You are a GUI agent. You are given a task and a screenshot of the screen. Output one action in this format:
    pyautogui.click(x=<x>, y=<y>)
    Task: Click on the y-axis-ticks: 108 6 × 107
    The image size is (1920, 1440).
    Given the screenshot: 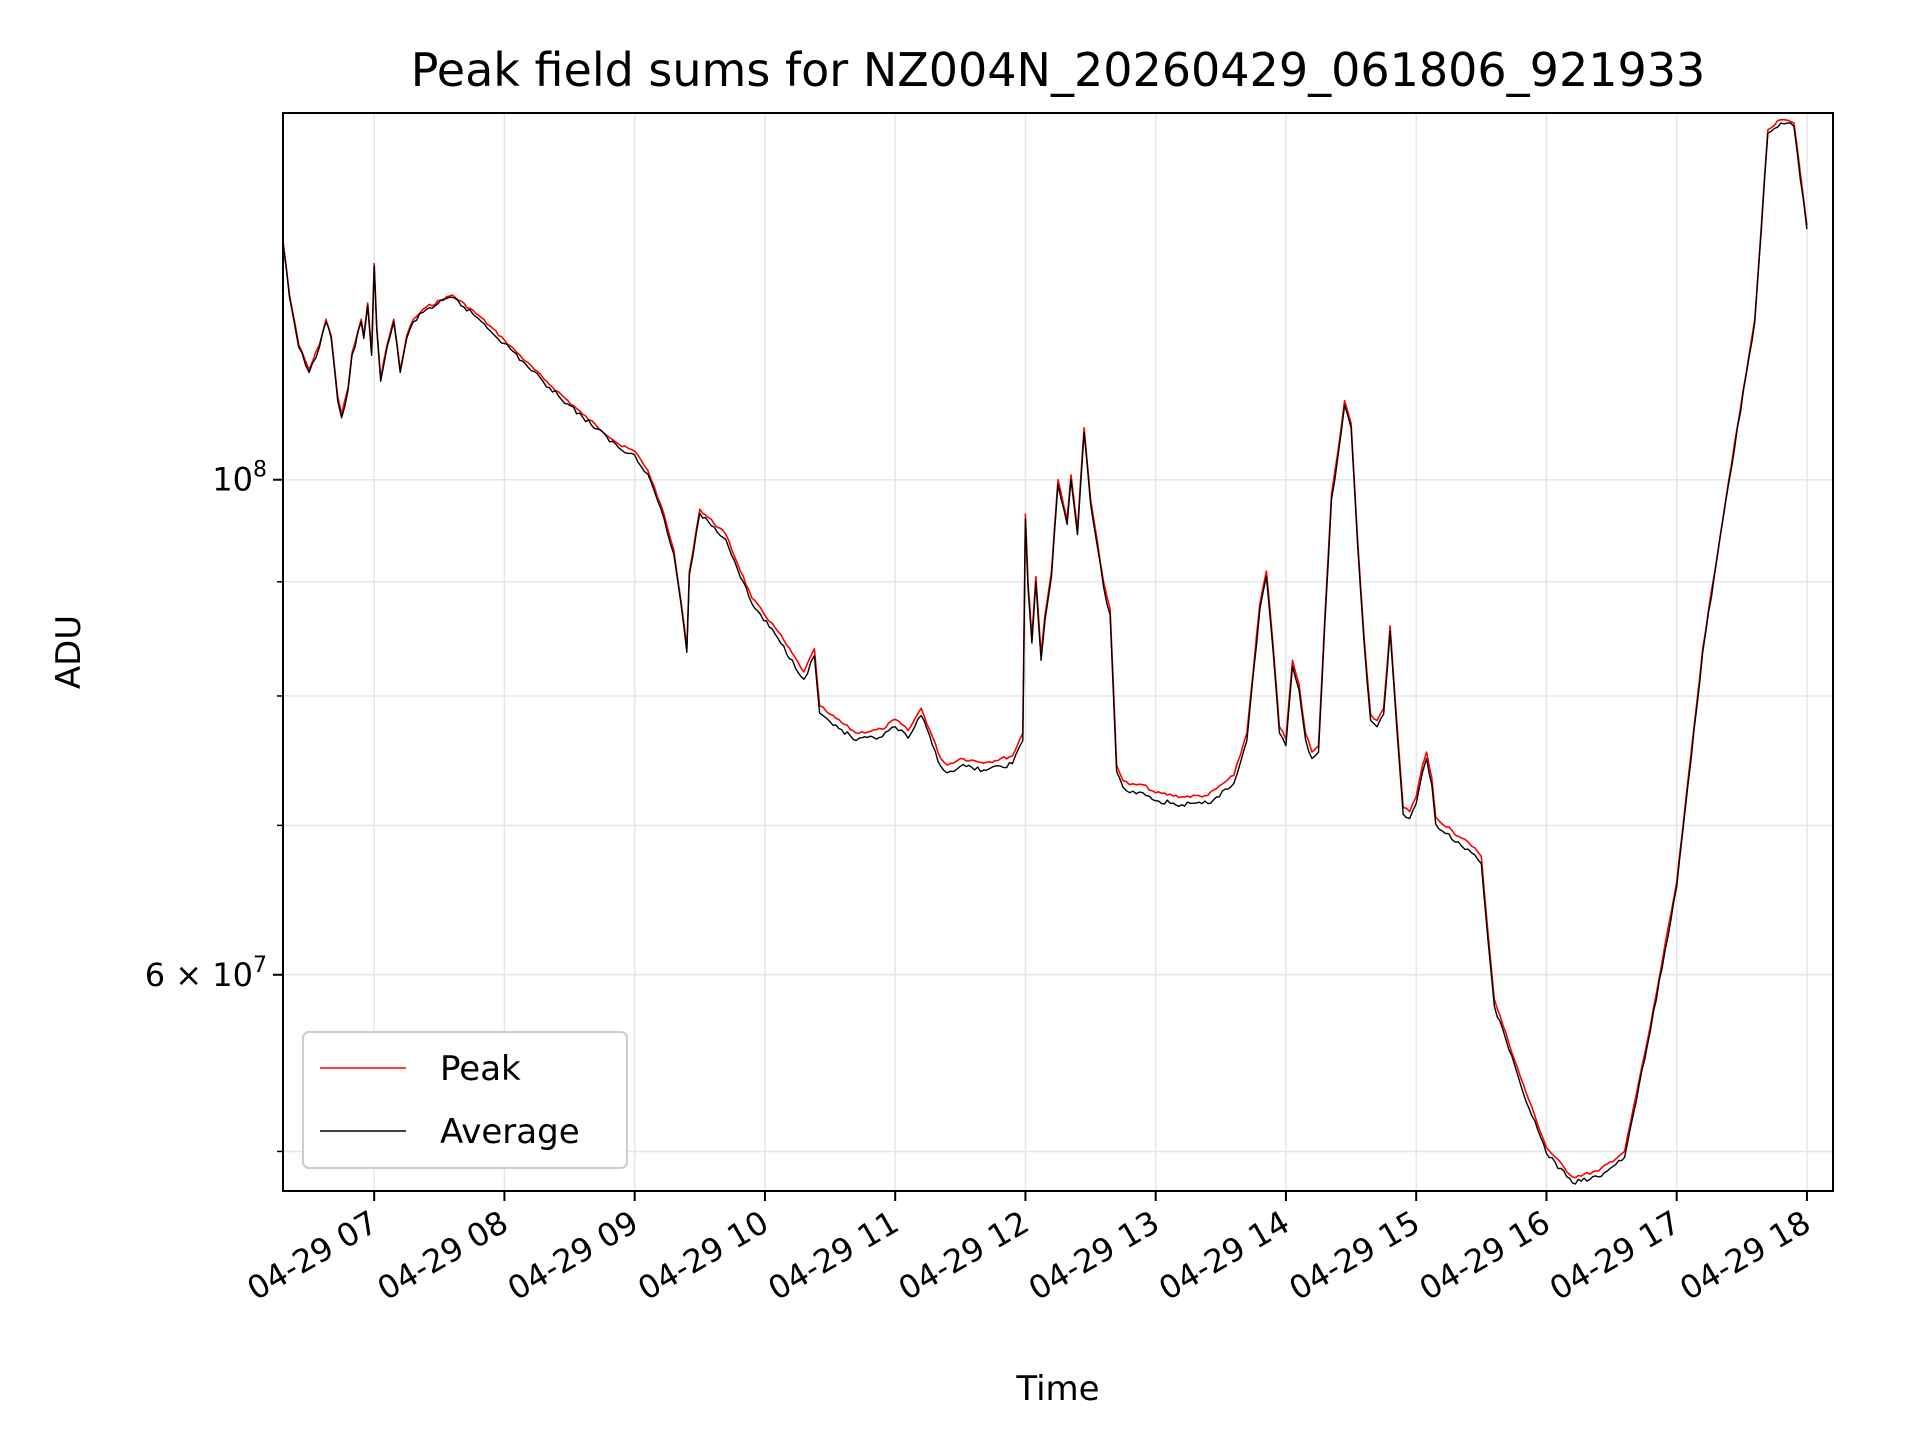 What is the action you would take?
    pyautogui.click(x=214, y=805)
    